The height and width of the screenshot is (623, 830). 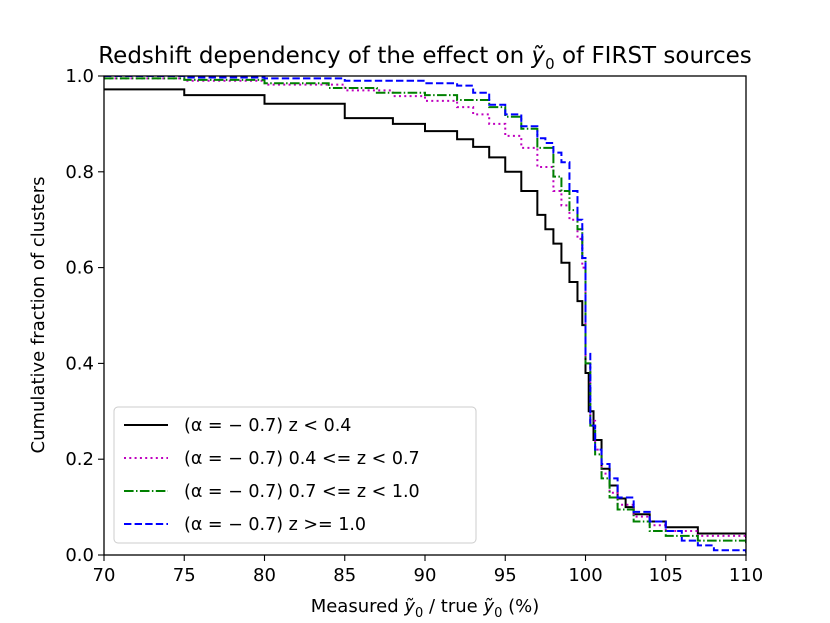 What do you see at coordinates (79, 363) in the screenshot?
I see `y-tick-label: 0.4` at bounding box center [79, 363].